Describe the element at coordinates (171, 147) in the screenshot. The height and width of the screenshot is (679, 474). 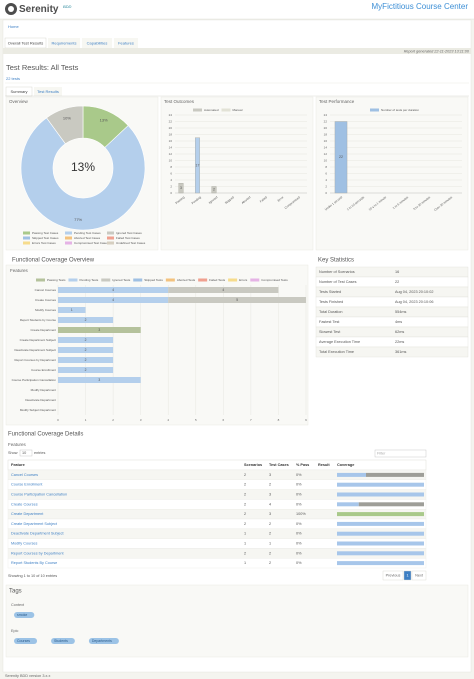
I see `y-tick-label: 14` at that location.